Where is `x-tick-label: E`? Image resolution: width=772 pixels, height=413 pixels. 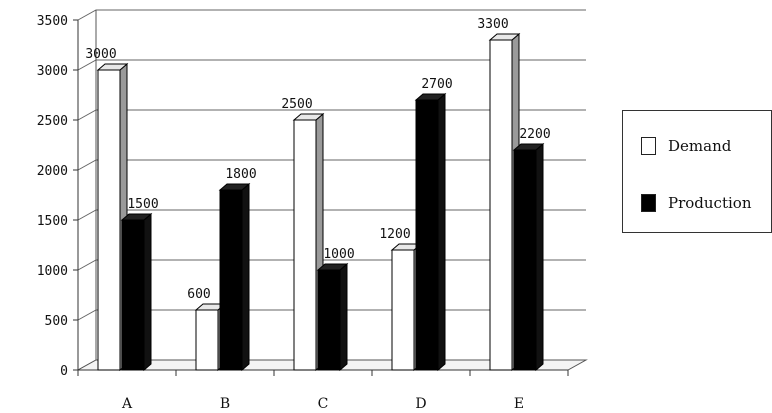 x-tick-label: E is located at coordinates (519, 404).